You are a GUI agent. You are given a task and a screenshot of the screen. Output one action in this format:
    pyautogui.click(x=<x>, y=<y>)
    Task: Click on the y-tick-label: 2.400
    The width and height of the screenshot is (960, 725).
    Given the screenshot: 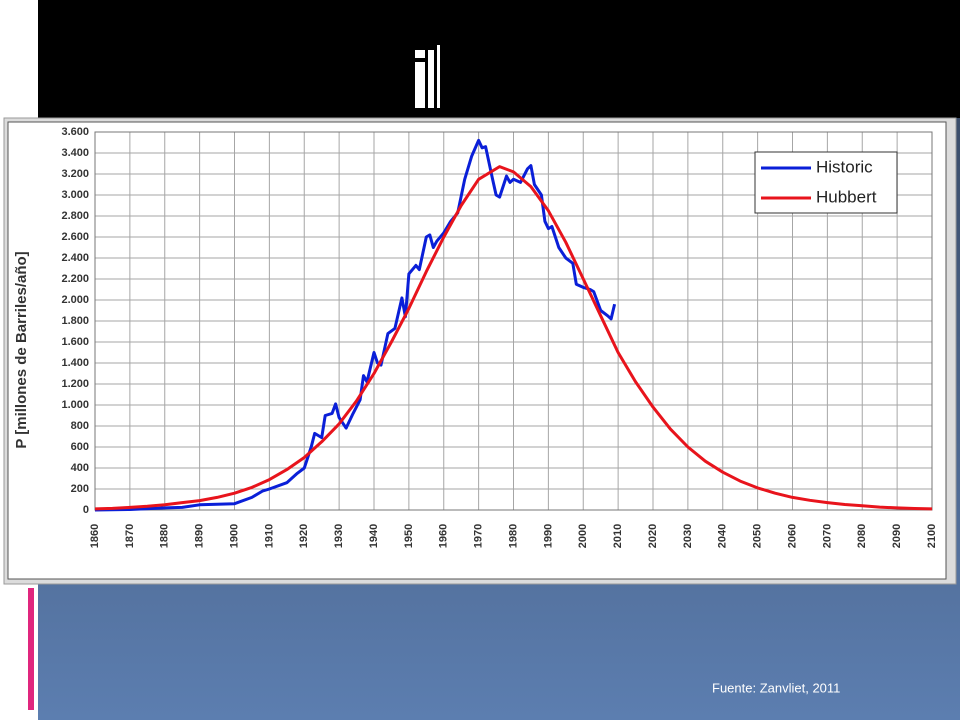 What is the action you would take?
    pyautogui.click(x=75, y=258)
    